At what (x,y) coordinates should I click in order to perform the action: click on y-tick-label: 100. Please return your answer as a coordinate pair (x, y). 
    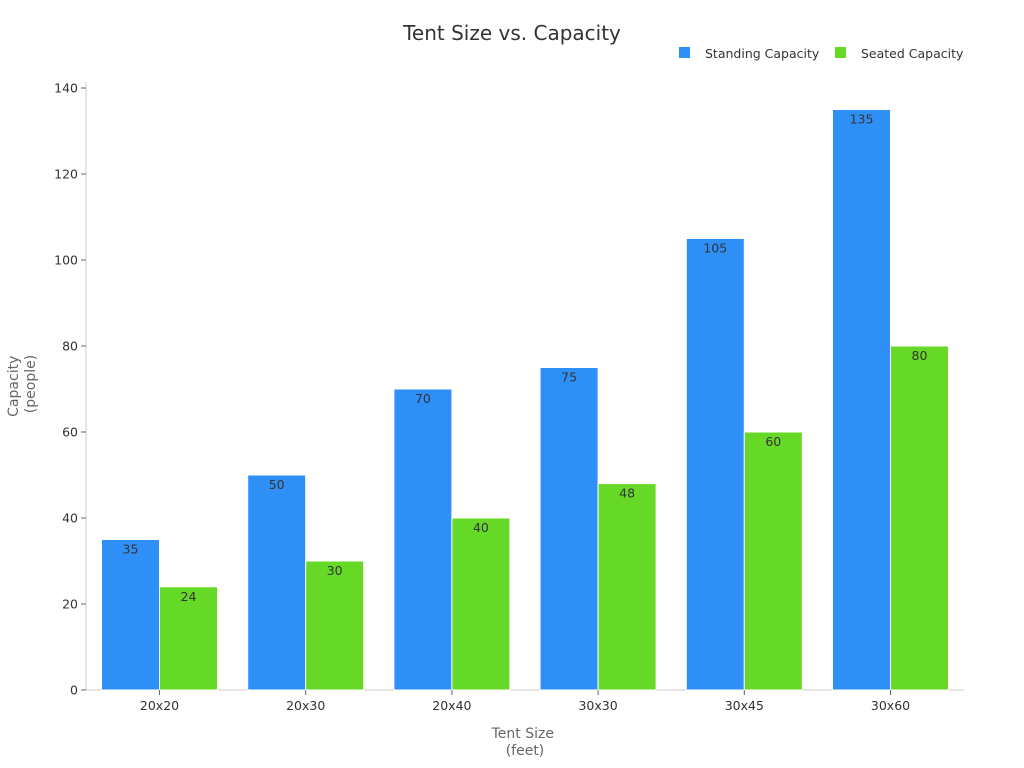
    Looking at the image, I should click on (66, 260).